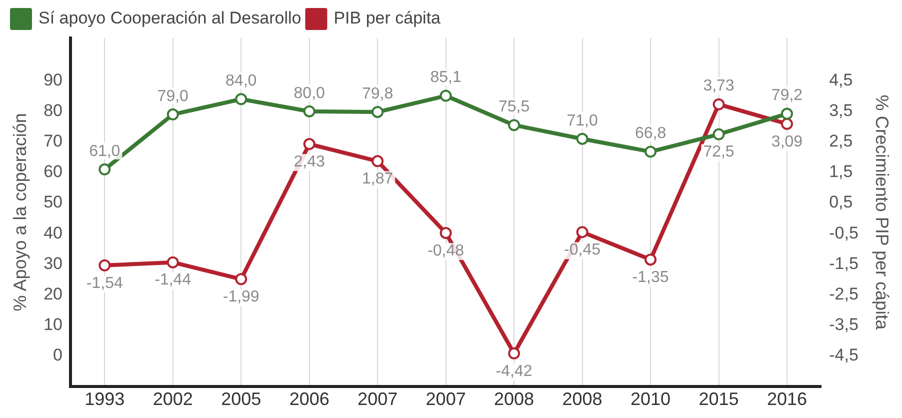  What do you see at coordinates (378, 179) in the screenshot?
I see `data-label: 1,87` at bounding box center [378, 179].